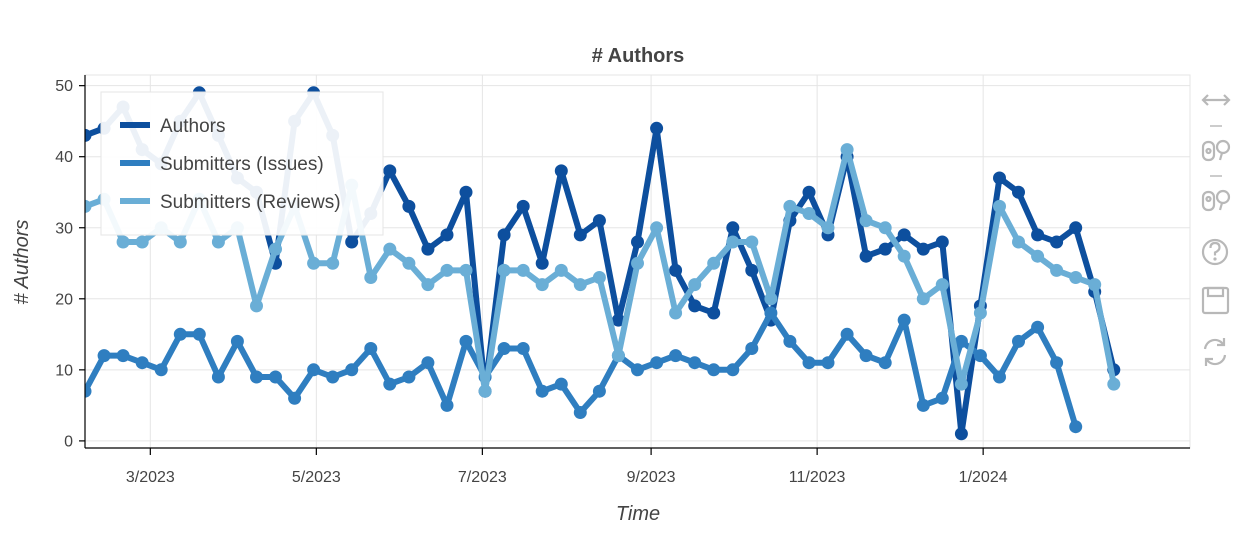 The height and width of the screenshot is (539, 1260). What do you see at coordinates (172, 126) in the screenshot?
I see `legend-item: Authors` at bounding box center [172, 126].